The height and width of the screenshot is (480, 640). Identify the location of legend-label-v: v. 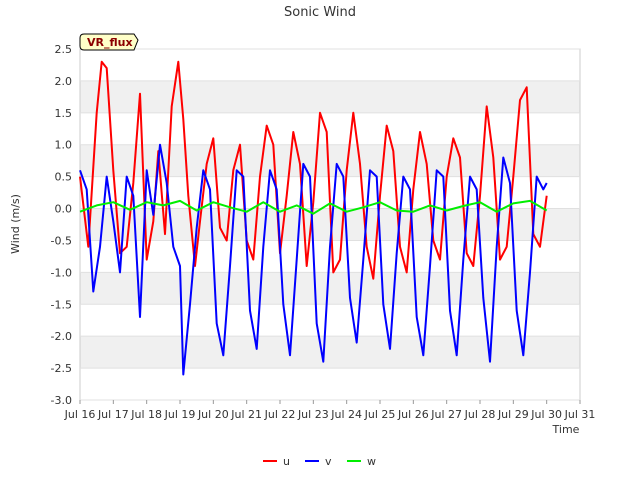
(328, 461).